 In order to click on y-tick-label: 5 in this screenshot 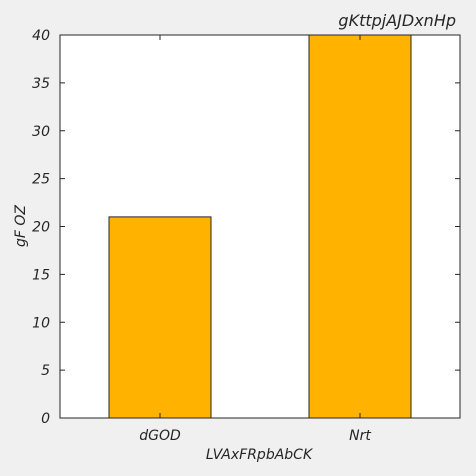, I will do `click(45, 371)`.